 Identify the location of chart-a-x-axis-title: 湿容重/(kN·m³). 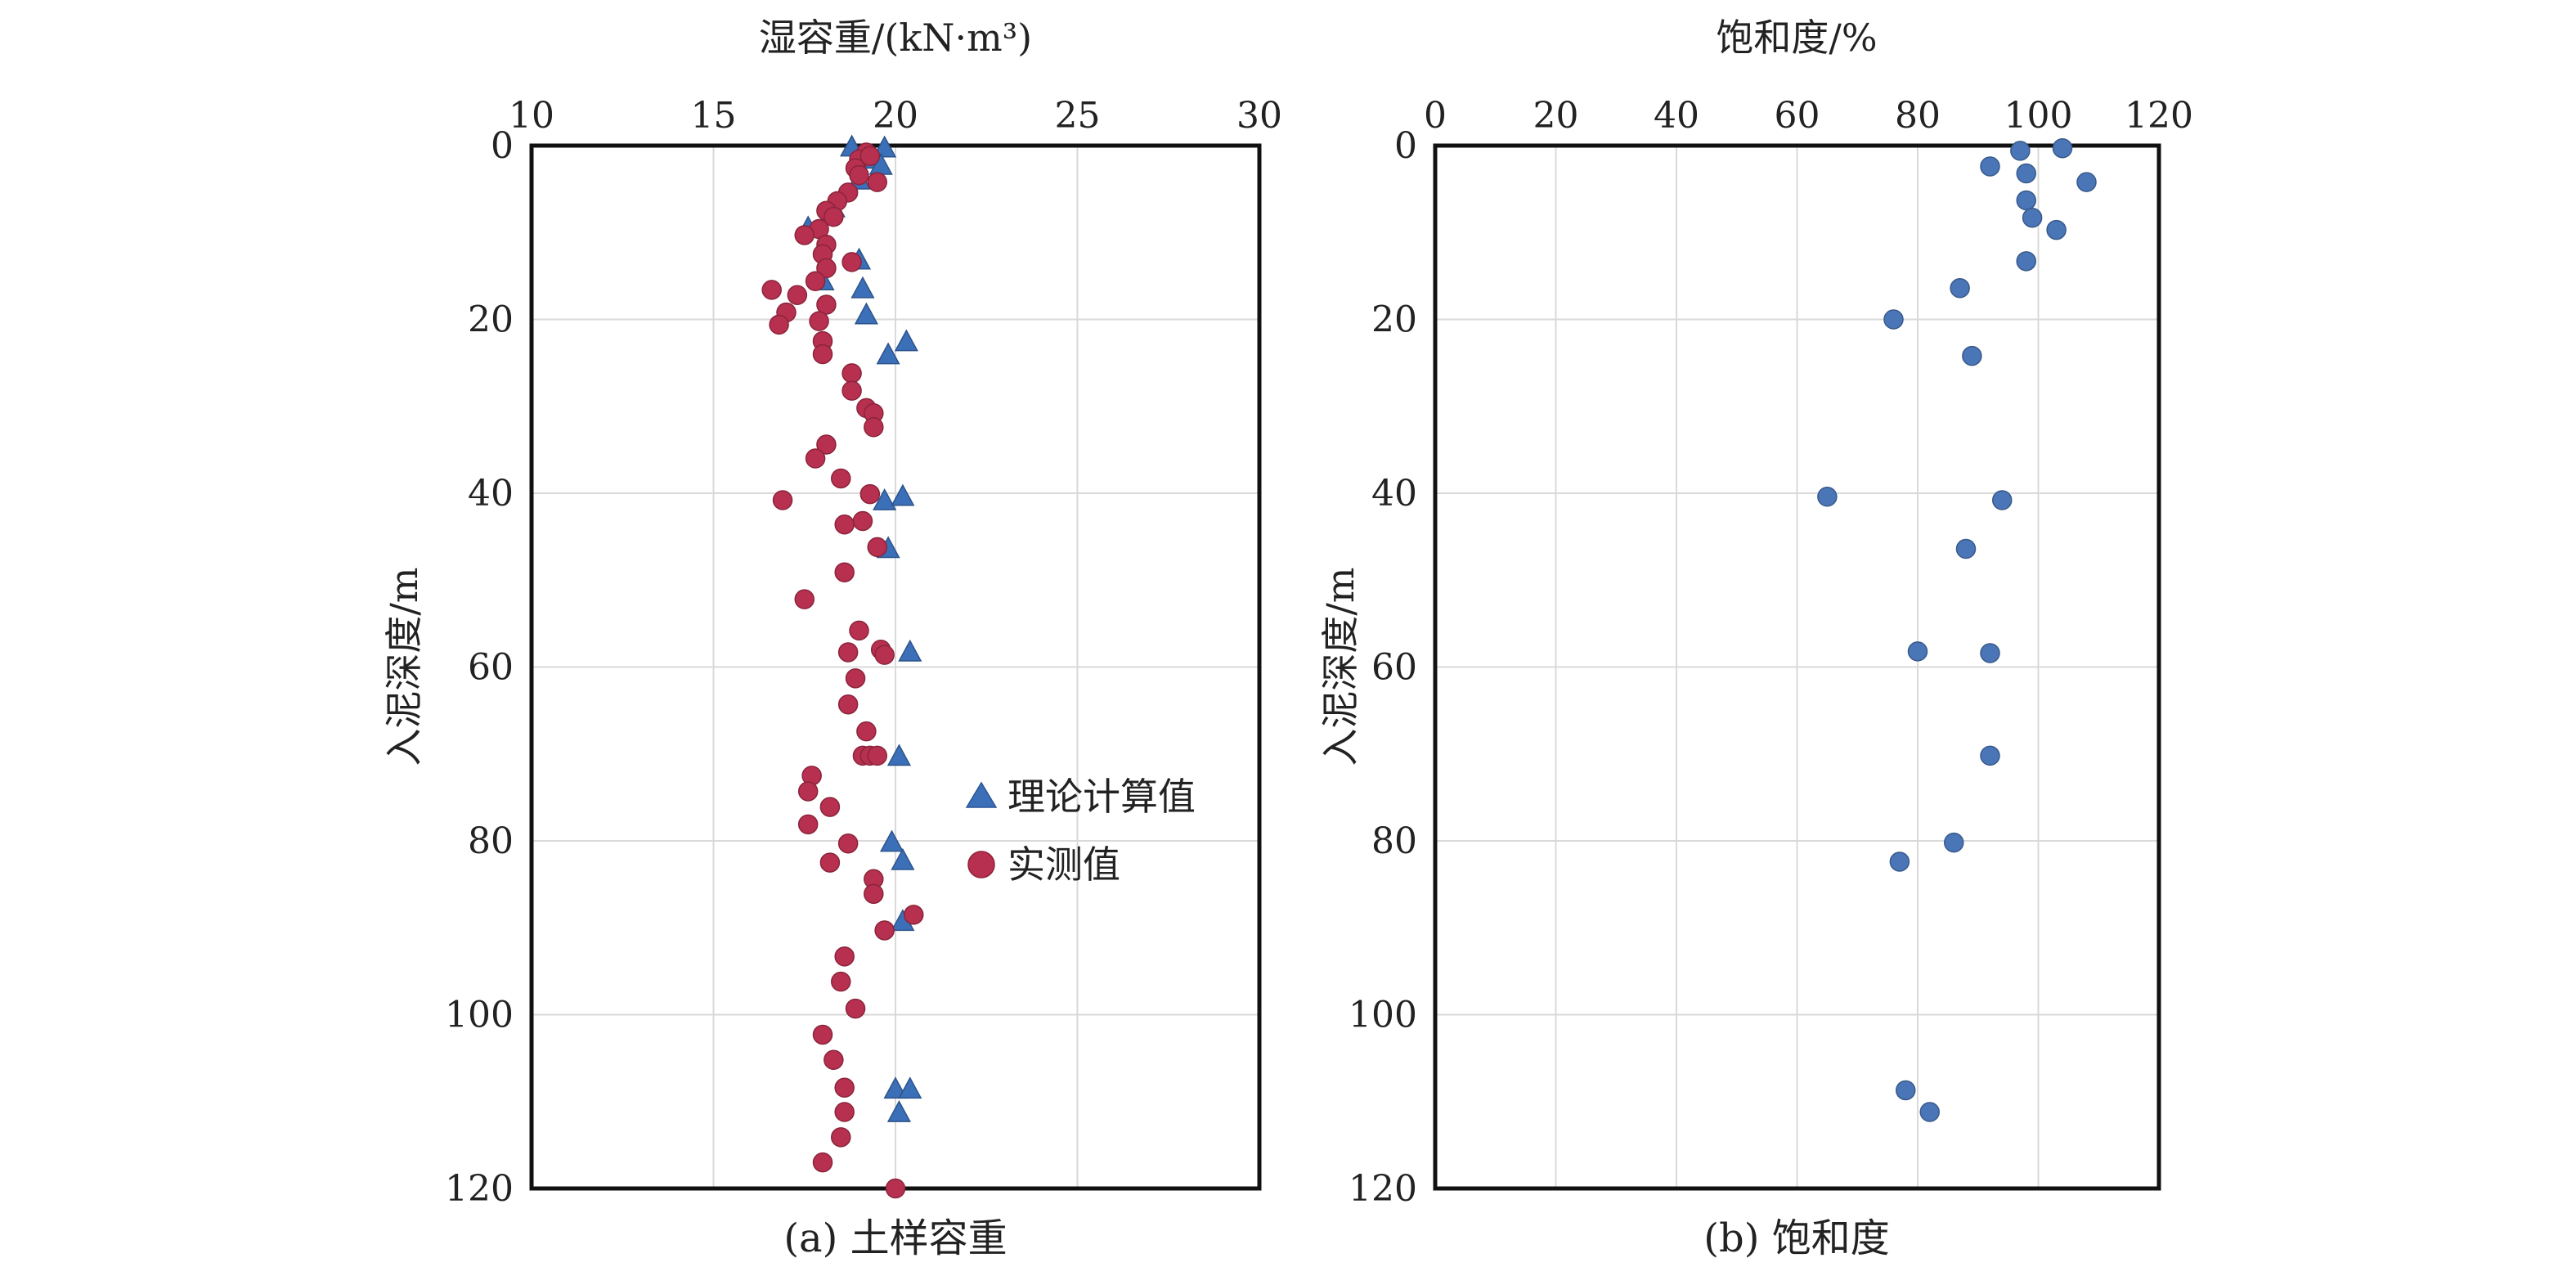
(896, 38).